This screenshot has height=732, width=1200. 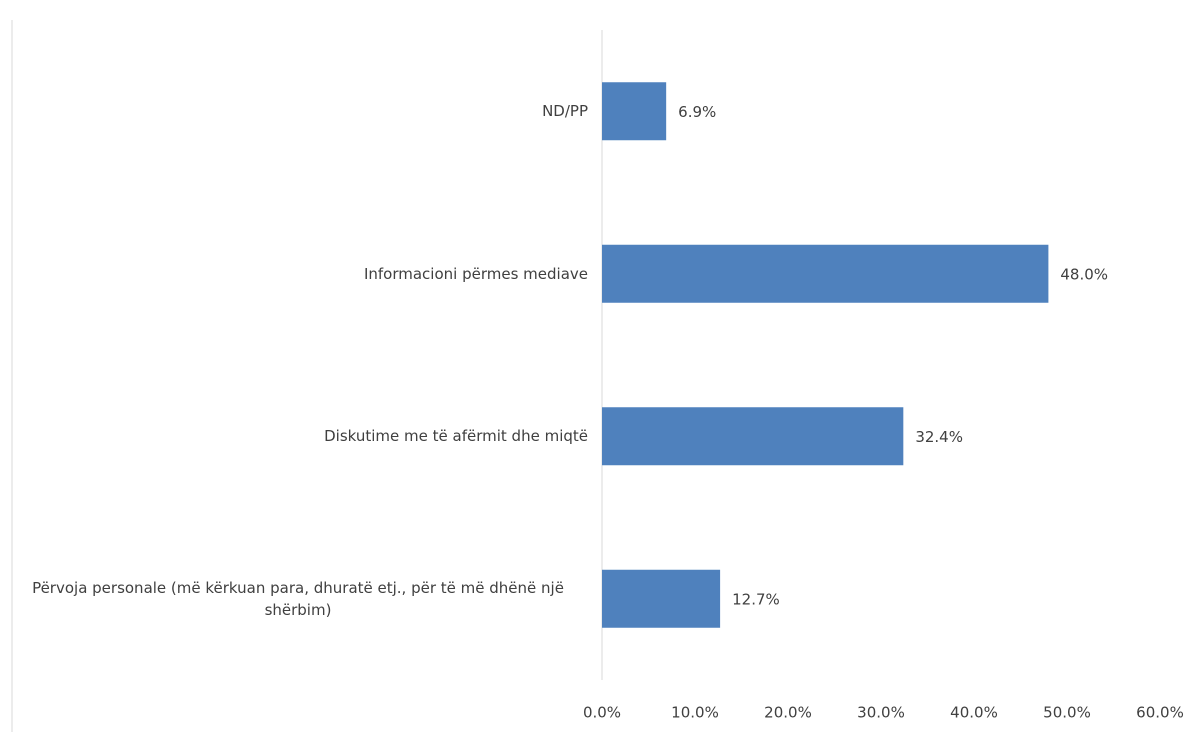 I want to click on x-tick-label: 40.0%, so click(x=974, y=713).